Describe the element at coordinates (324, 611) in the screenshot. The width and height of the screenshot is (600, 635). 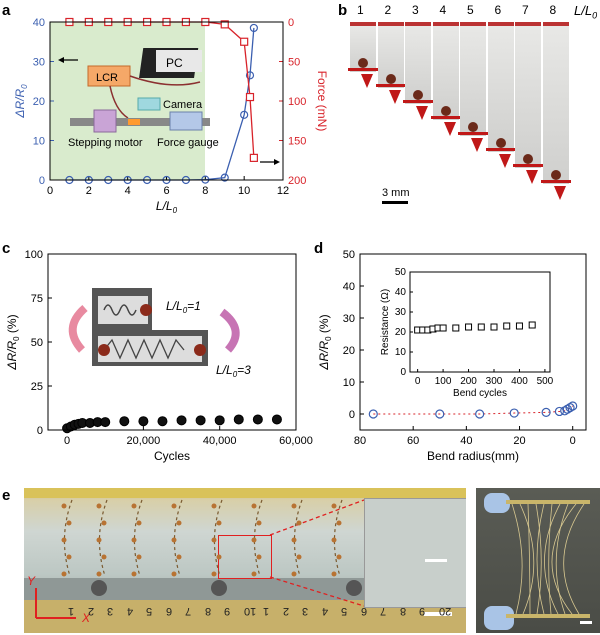
I see `ruler-number: 4` at that location.